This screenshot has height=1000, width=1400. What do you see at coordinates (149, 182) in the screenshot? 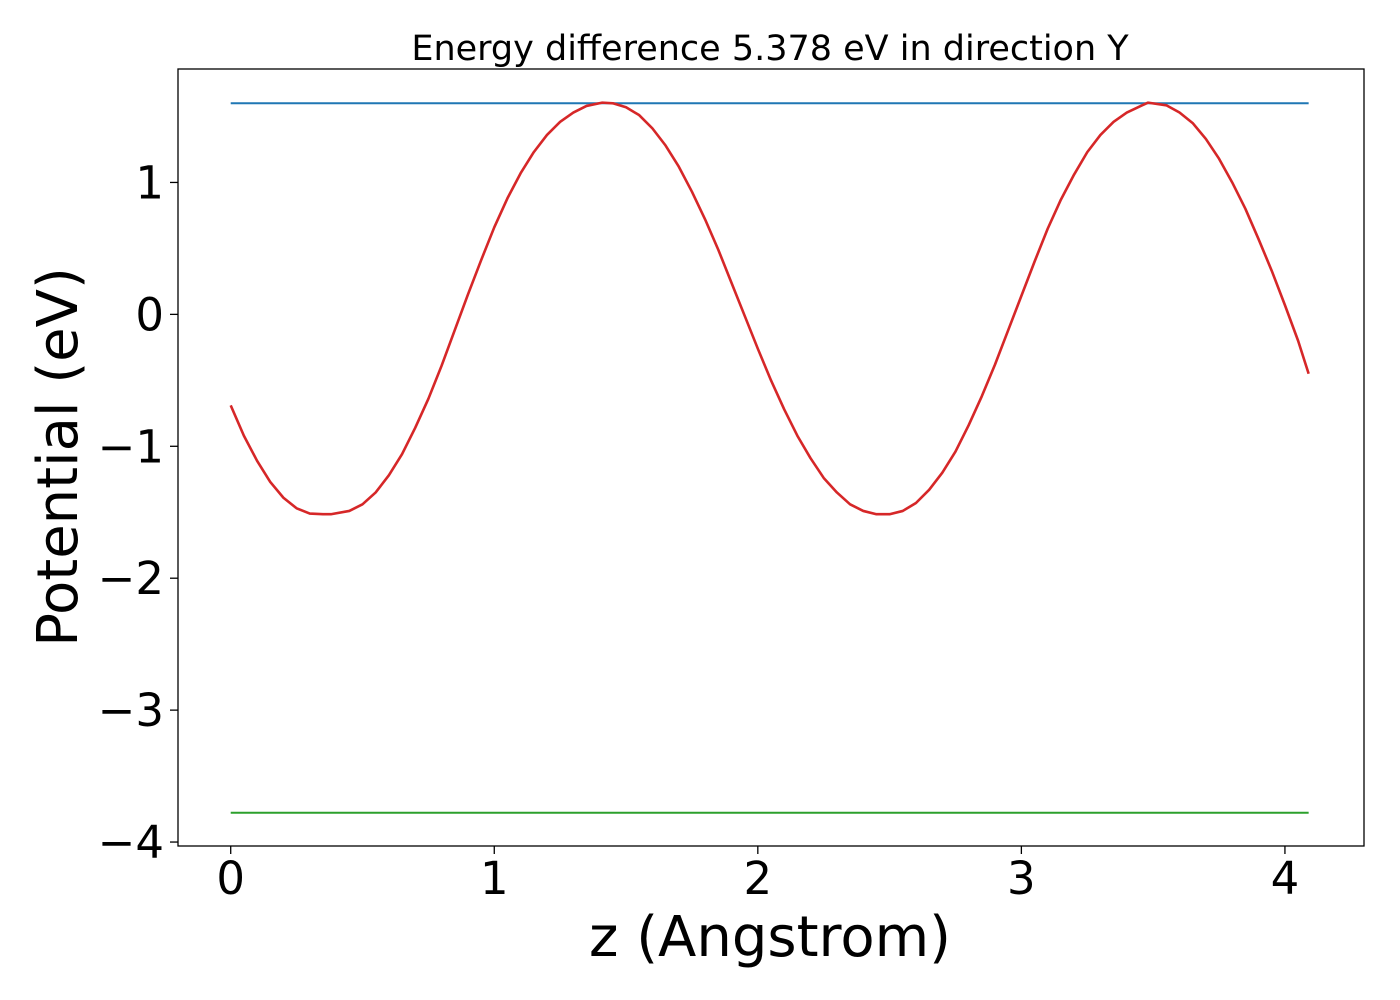
I see `y-tick-label: 1` at bounding box center [149, 182].